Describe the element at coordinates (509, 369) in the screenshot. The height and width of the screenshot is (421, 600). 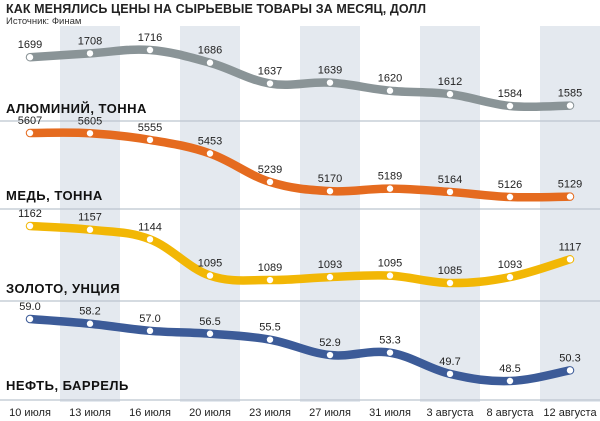
I see `data-label: 48.5` at that location.